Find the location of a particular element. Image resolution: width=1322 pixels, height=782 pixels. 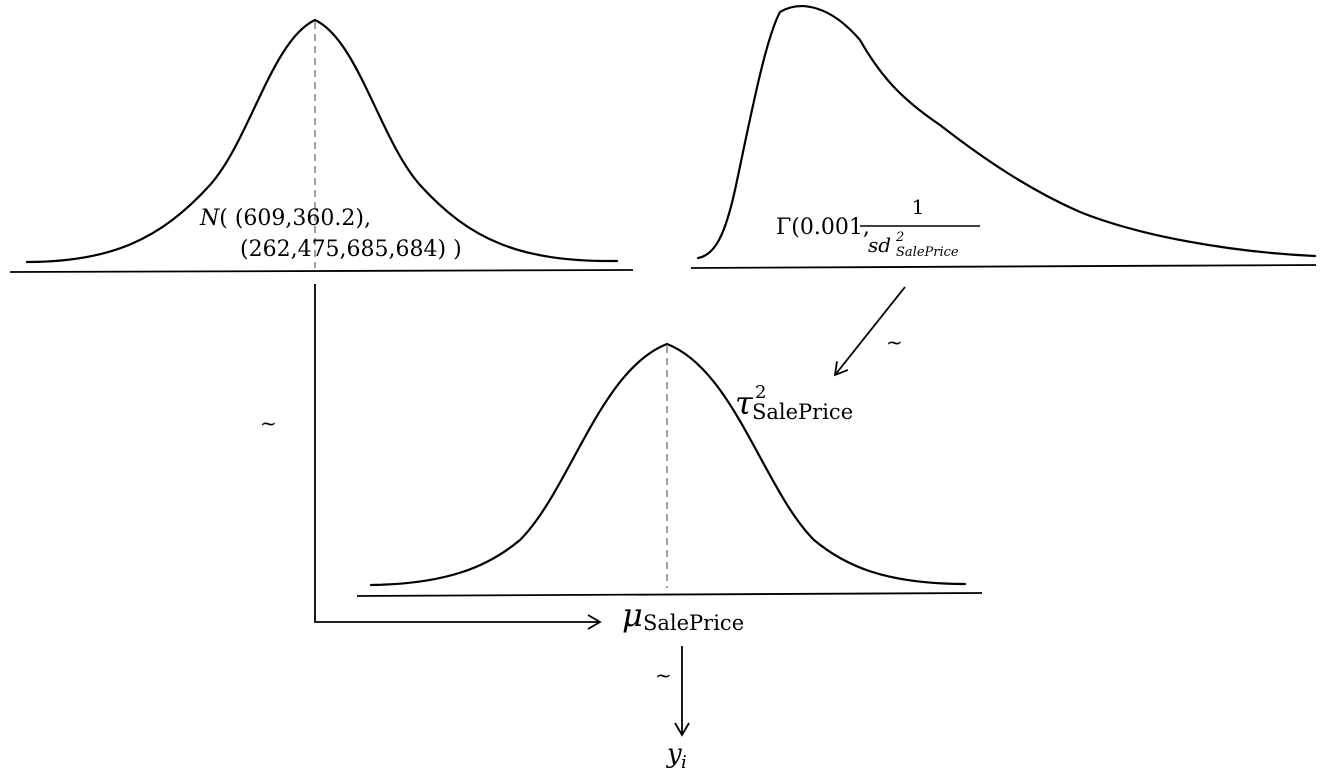

mu-curve is located at coordinates (668, 464).